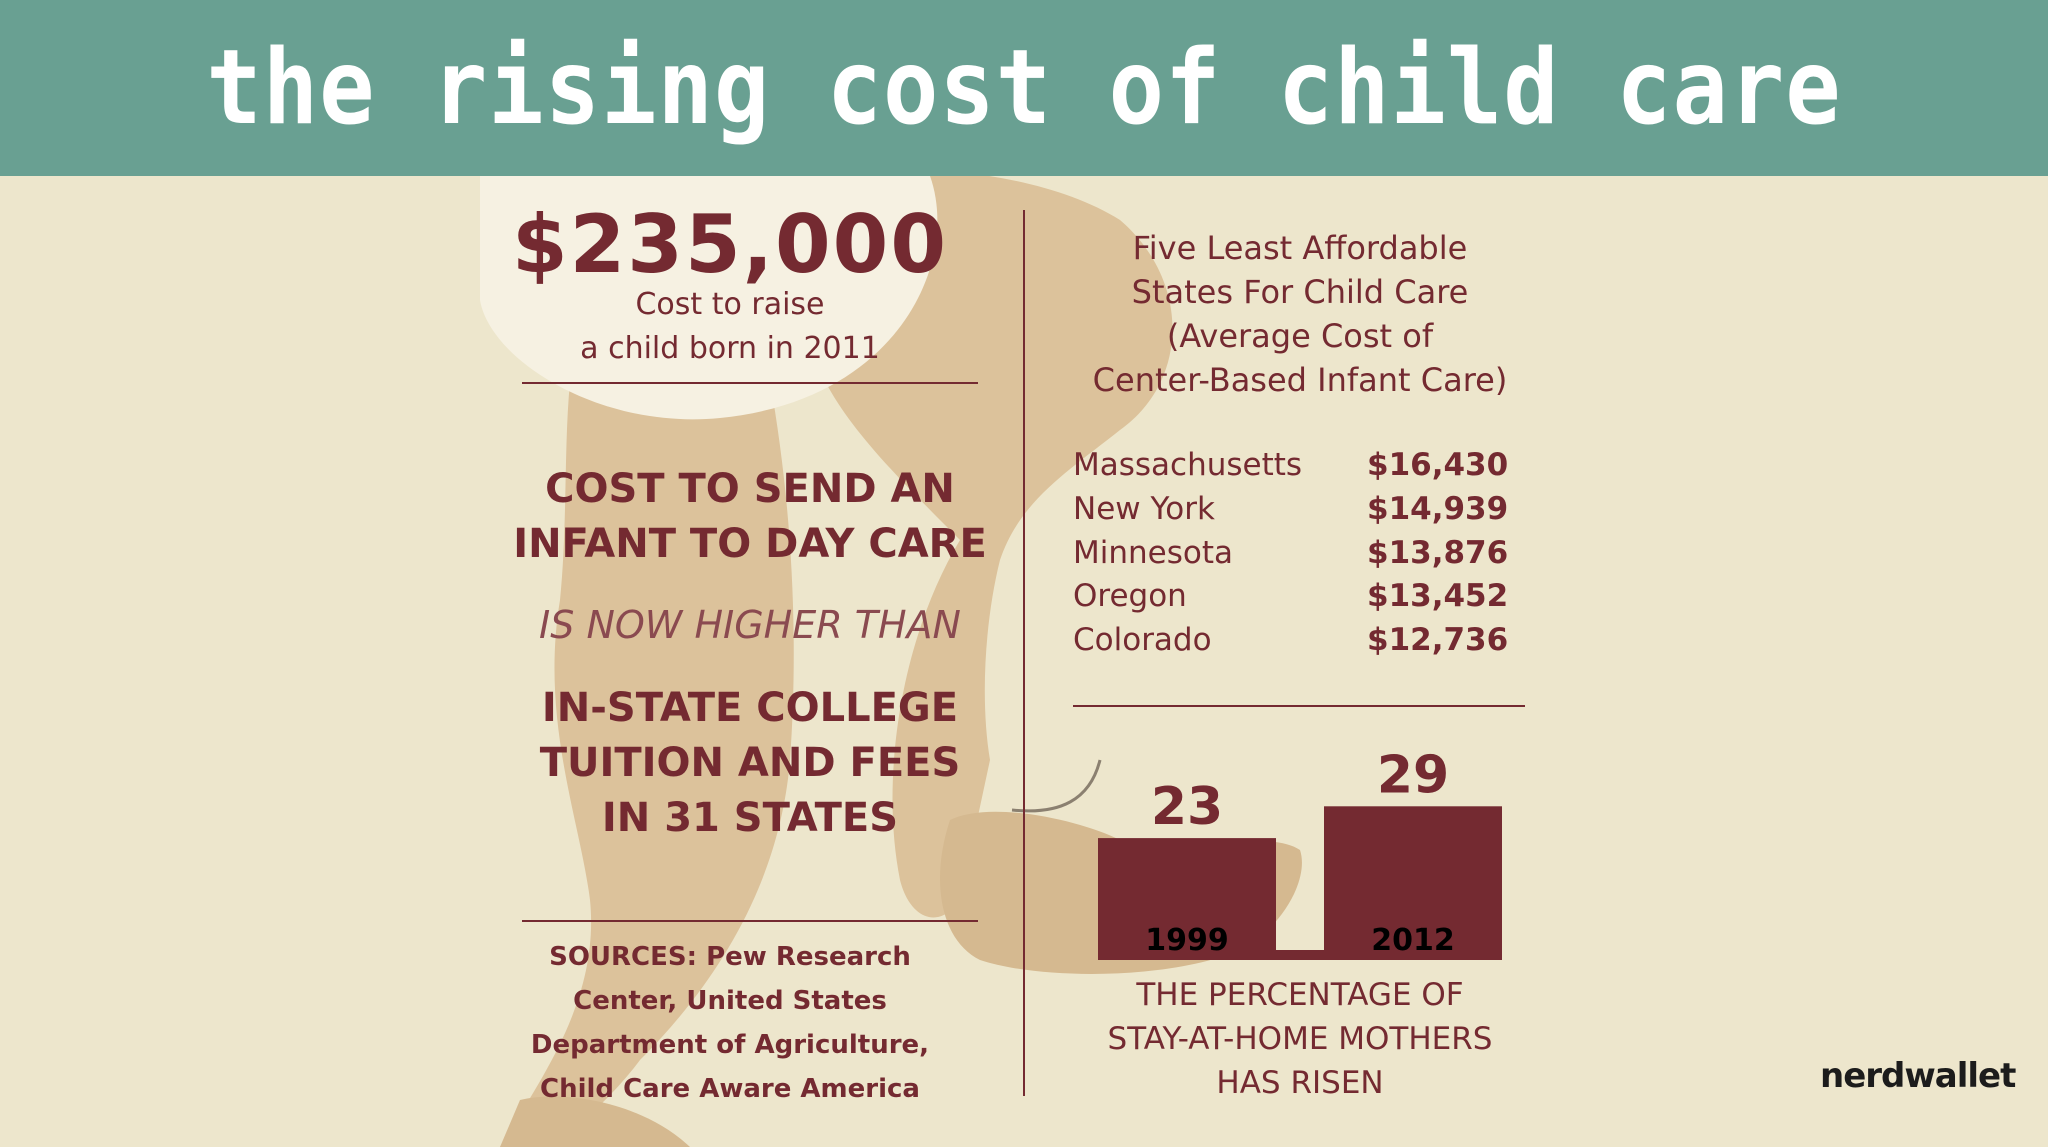 The height and width of the screenshot is (1147, 2048). Describe the element at coordinates (1413, 940) in the screenshot. I see `bar-category-label: 2012` at that location.